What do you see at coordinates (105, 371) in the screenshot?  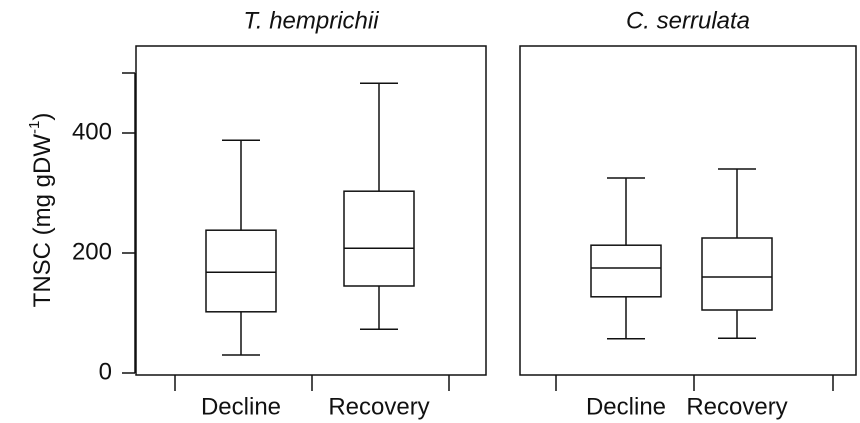 I see `y-tick-label: 0` at bounding box center [105, 371].